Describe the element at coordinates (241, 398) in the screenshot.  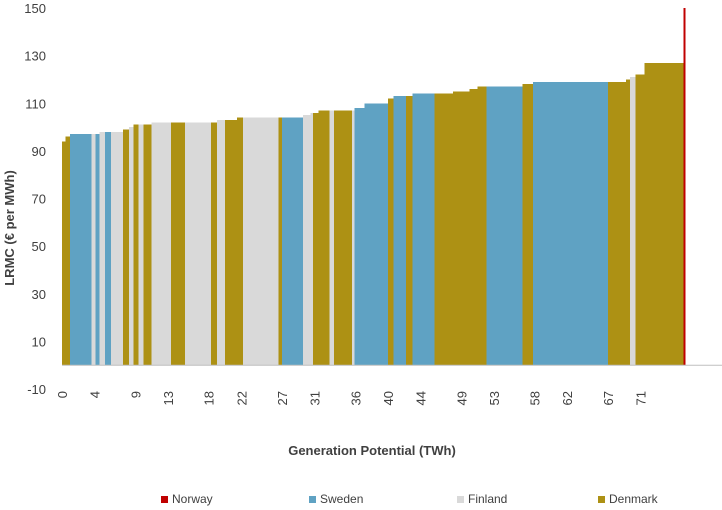
I see `x-tick-label: 22` at that location.